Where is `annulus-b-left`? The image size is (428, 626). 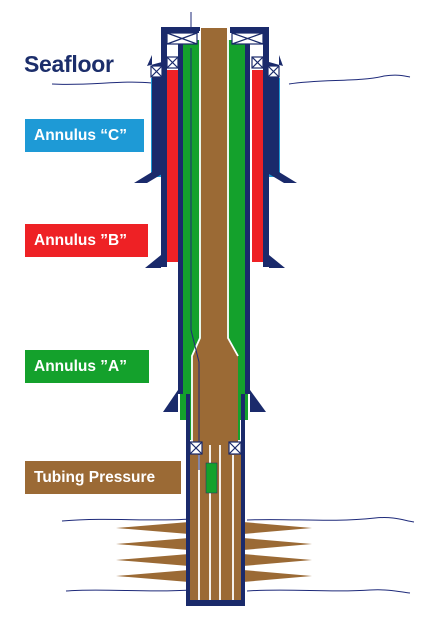 annulus-b-left is located at coordinates (172, 166).